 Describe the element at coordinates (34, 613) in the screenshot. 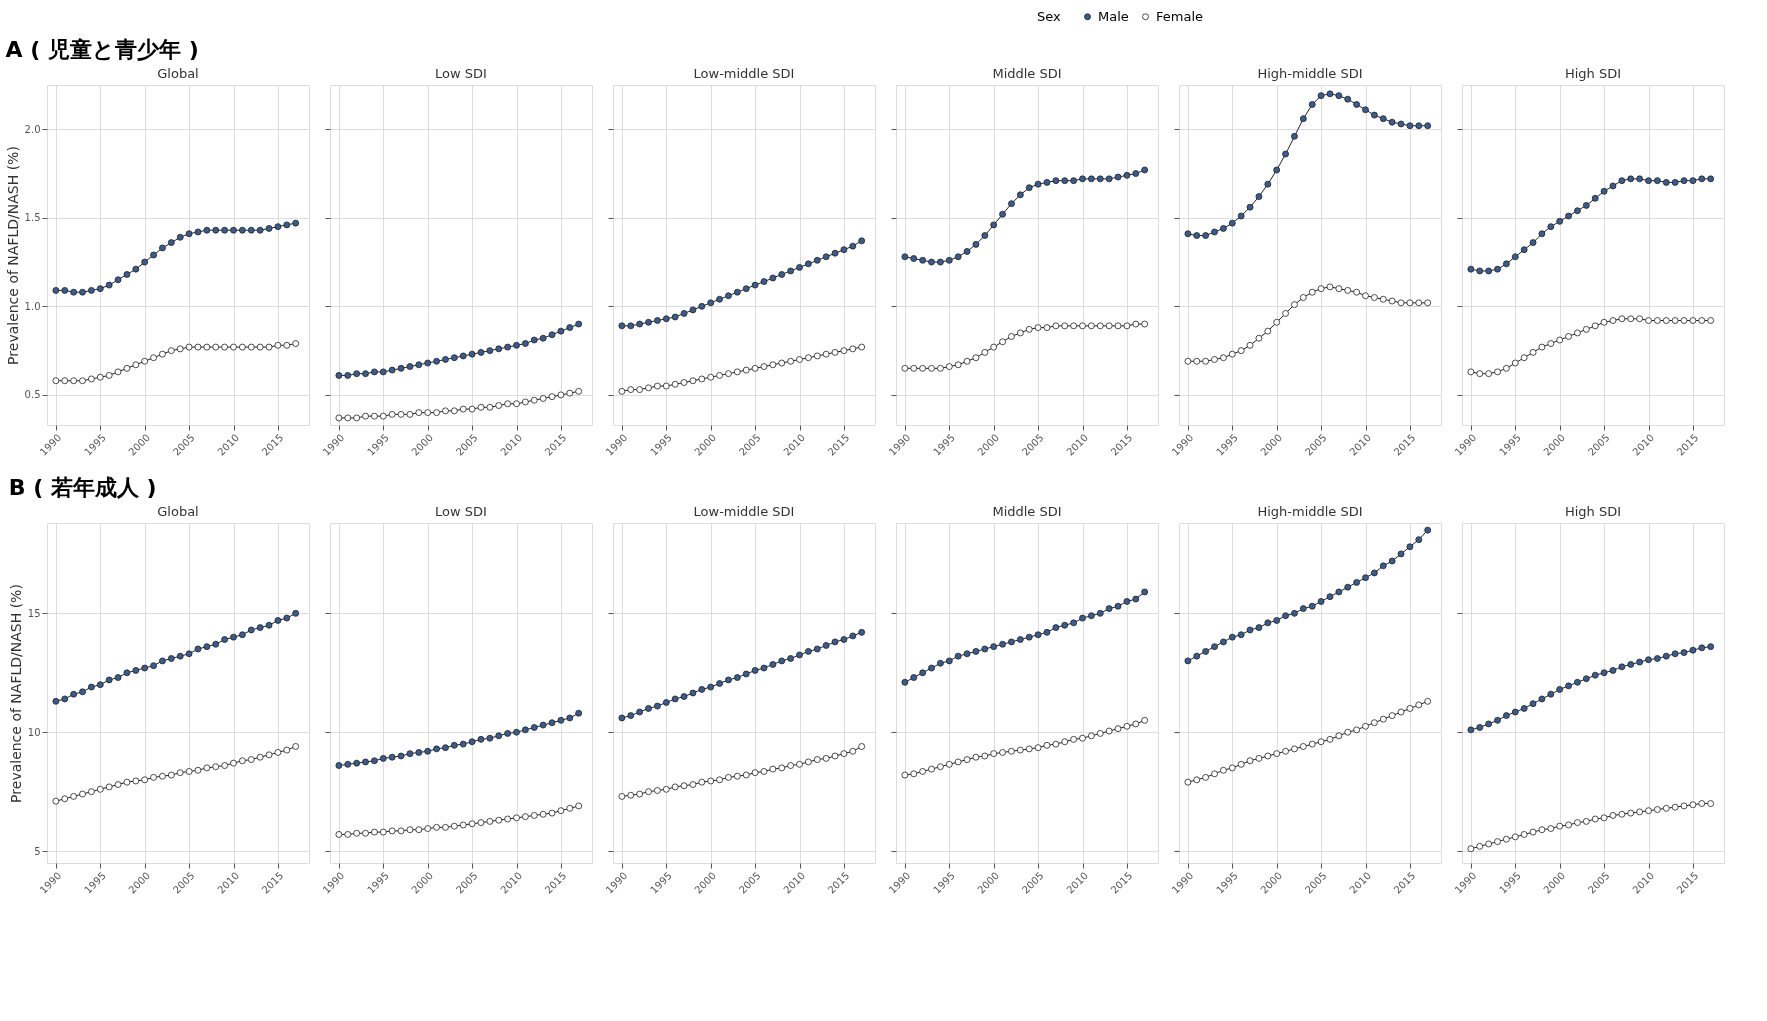

I see `y-tick-label: 15` at that location.